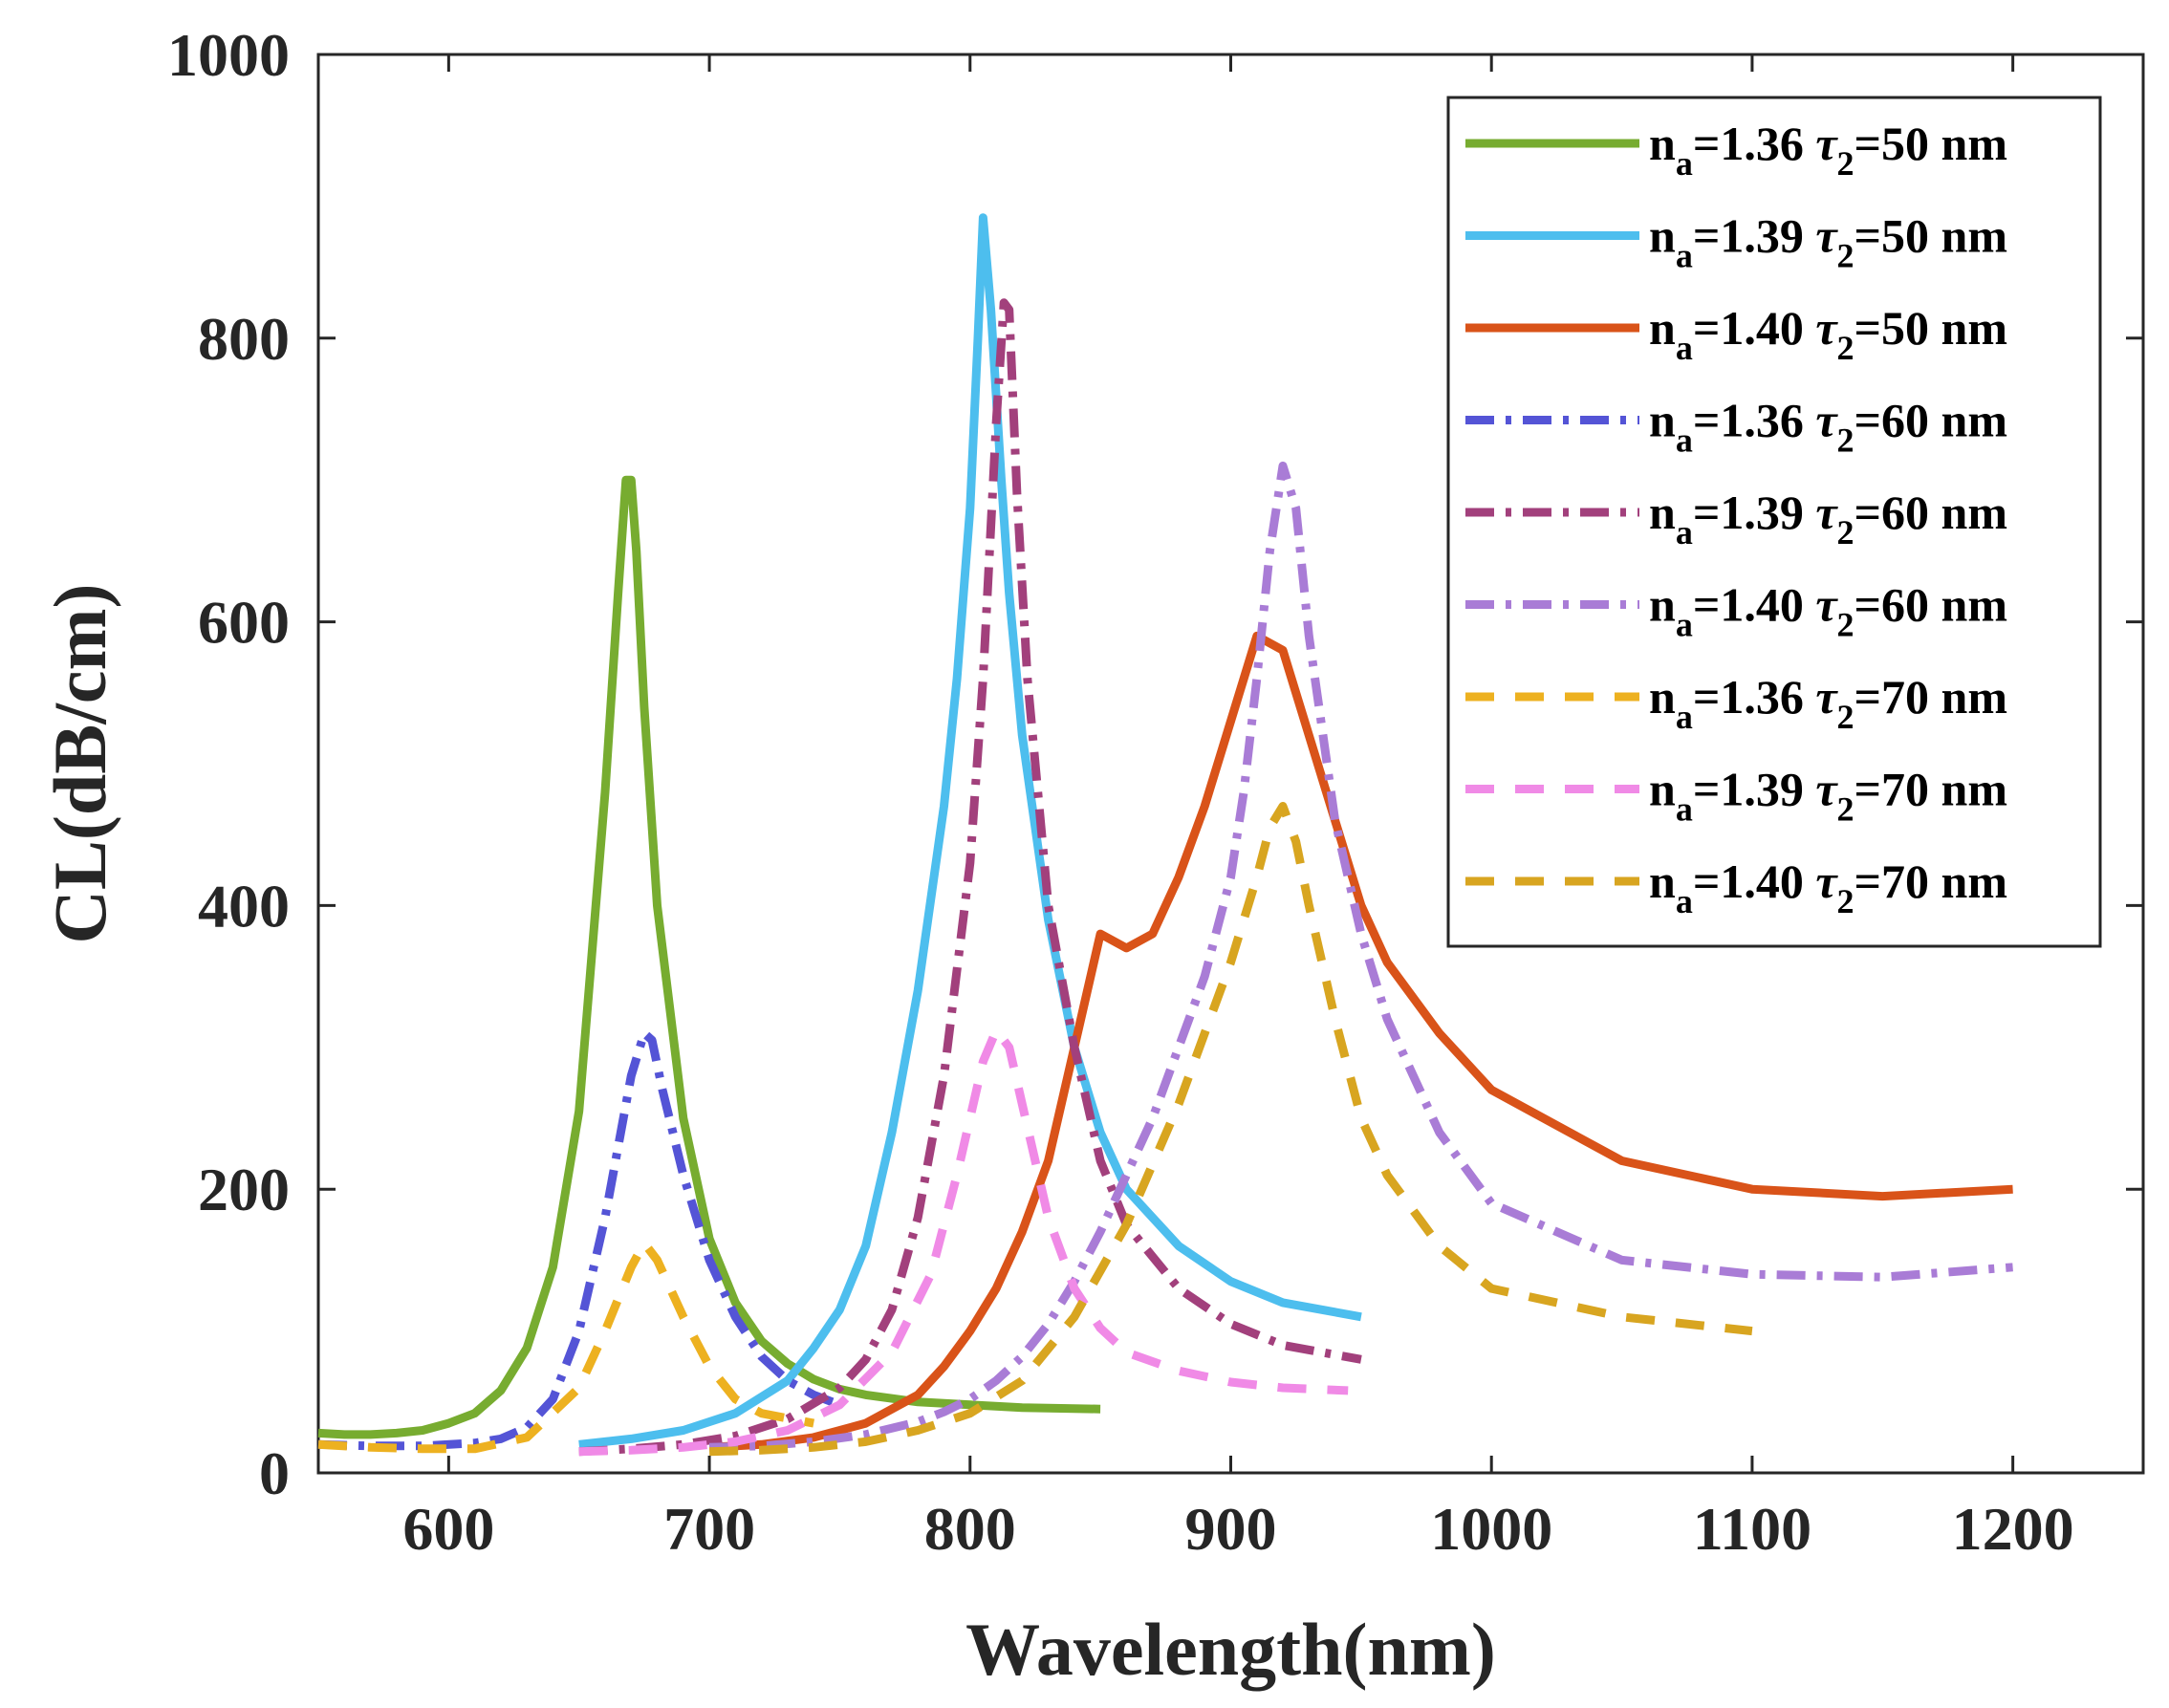 This screenshot has width=2169, height=1708. I want to click on x-tick-label: 900, so click(1231, 1529).